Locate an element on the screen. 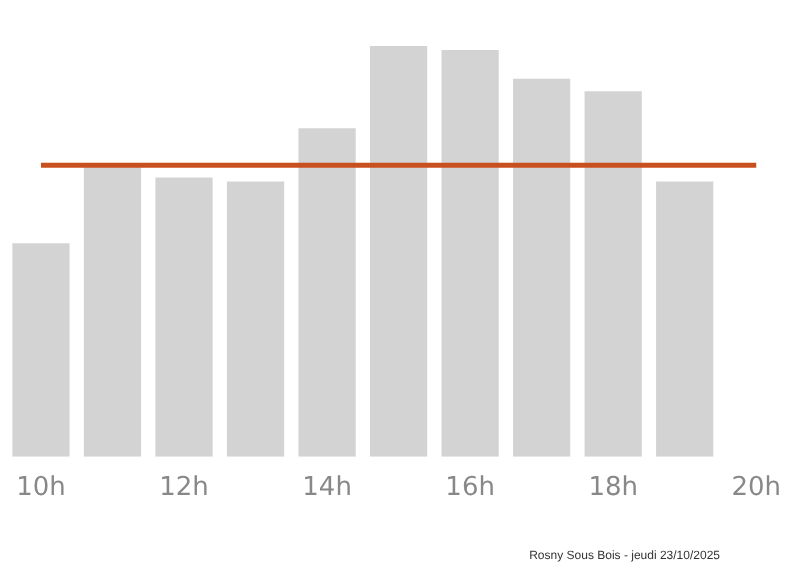 This screenshot has height=572, width=800. x-tick-label: 10h is located at coordinates (41, 488).